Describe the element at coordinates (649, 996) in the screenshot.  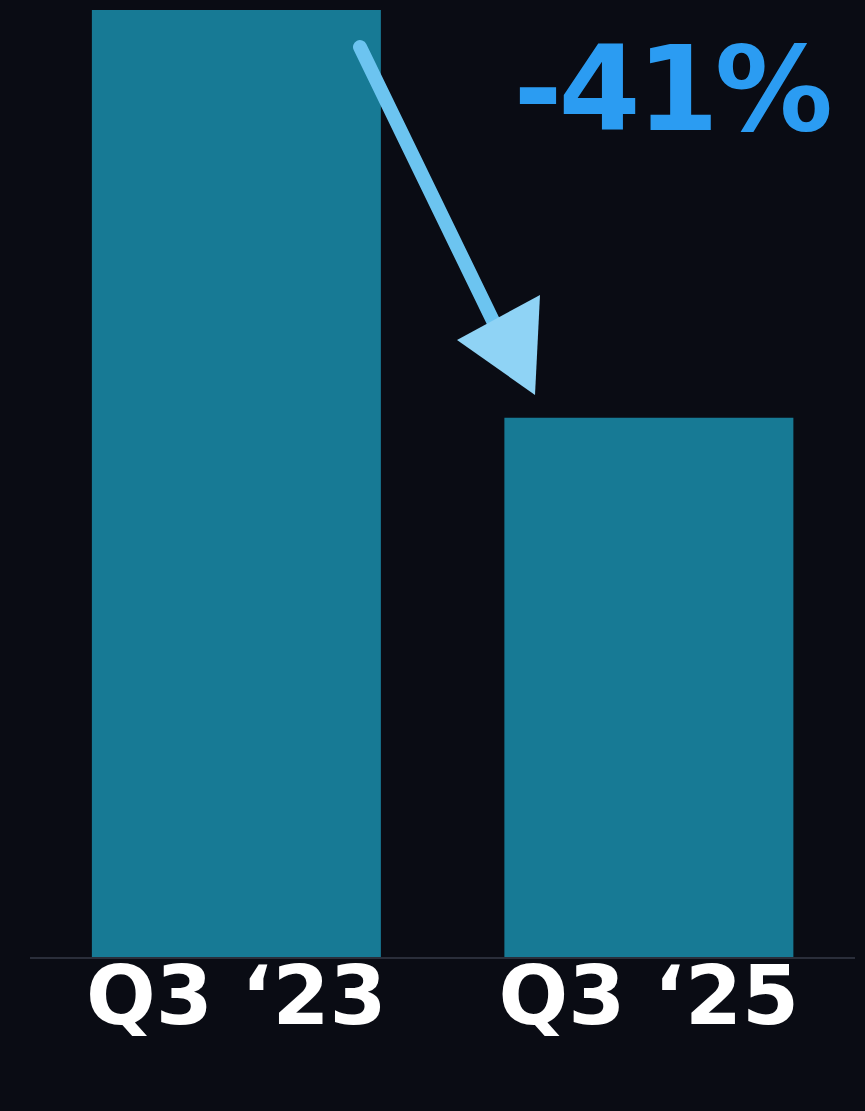
I see `x-tick-label: Q3 ‘25` at that location.